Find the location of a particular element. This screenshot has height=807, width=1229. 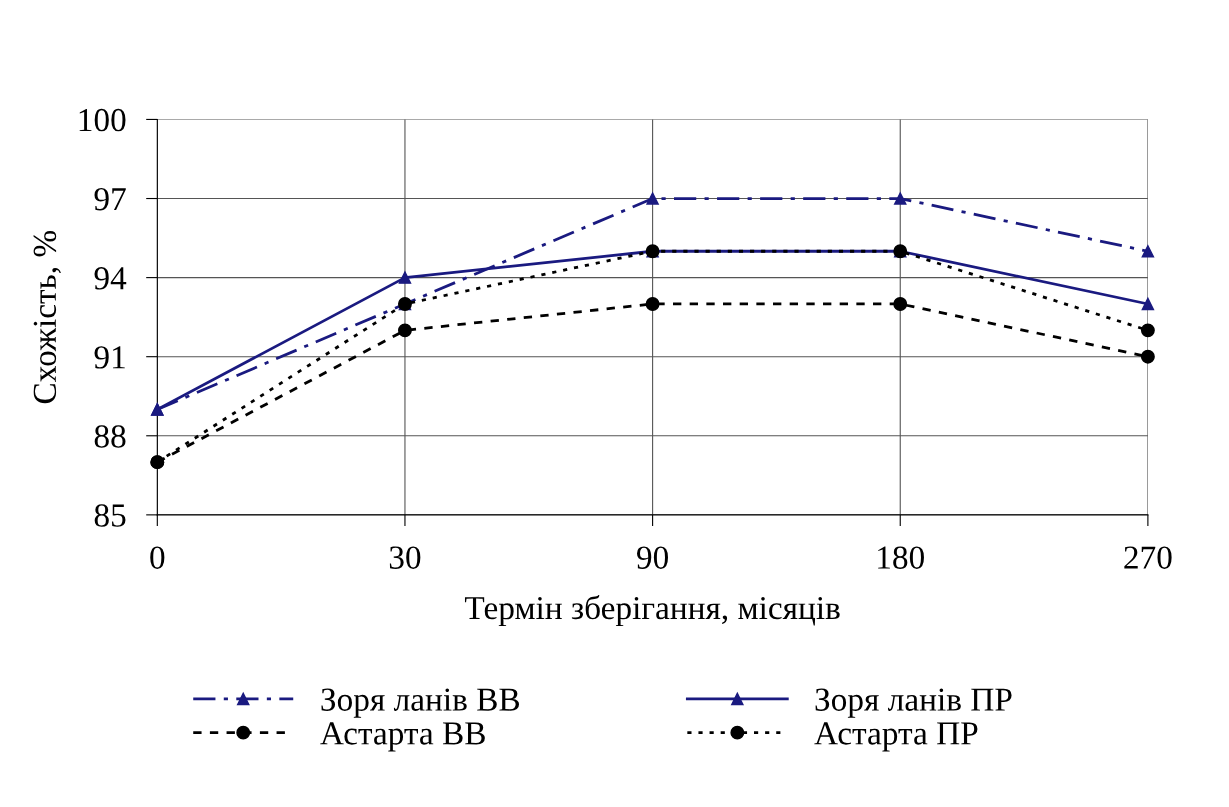

x-tick-label: 180 is located at coordinates (901, 557).